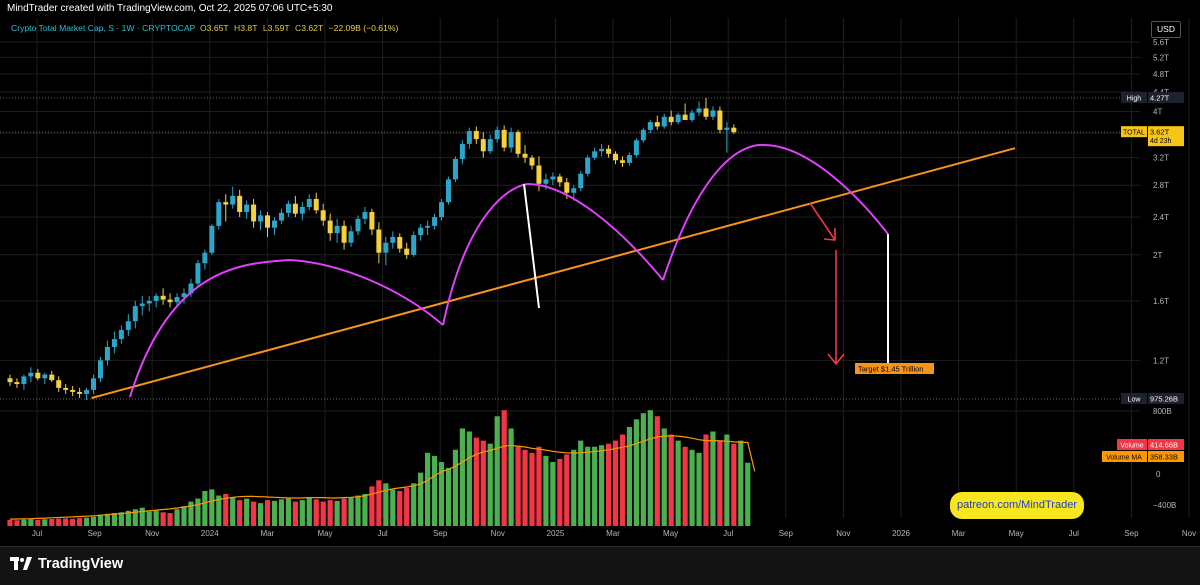 The height and width of the screenshot is (585, 1200). I want to click on tradingview-logo: TradingView, so click(66, 564).